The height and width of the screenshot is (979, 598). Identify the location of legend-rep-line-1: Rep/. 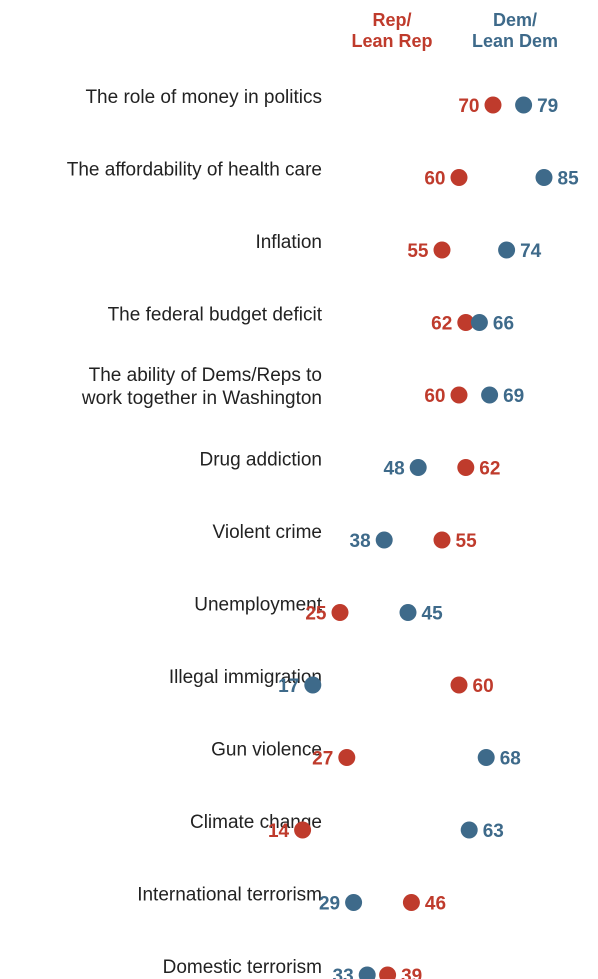
(392, 20).